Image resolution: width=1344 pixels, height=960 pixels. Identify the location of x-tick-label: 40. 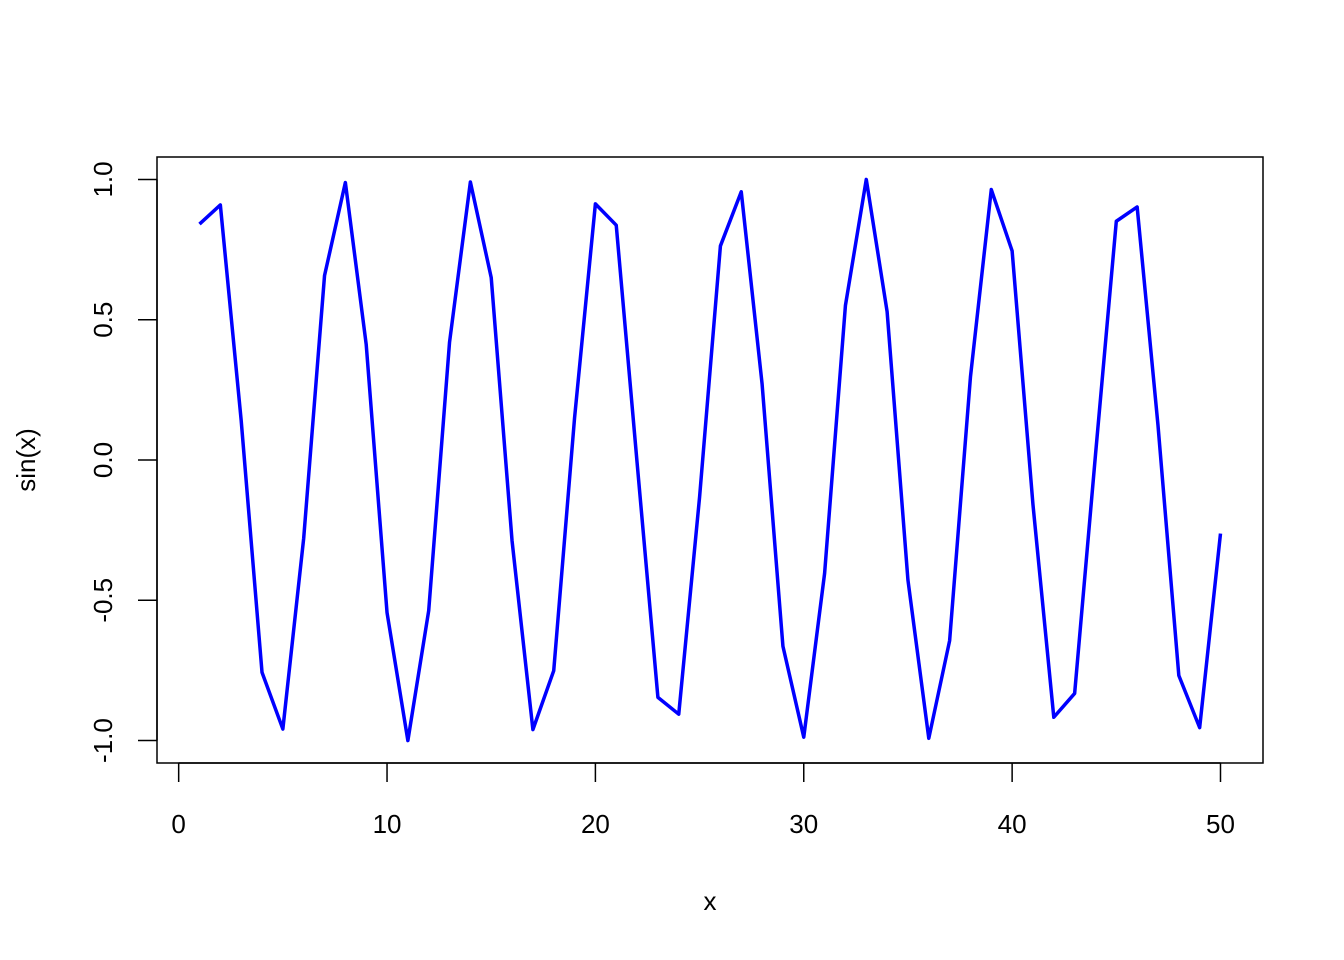
(1012, 824).